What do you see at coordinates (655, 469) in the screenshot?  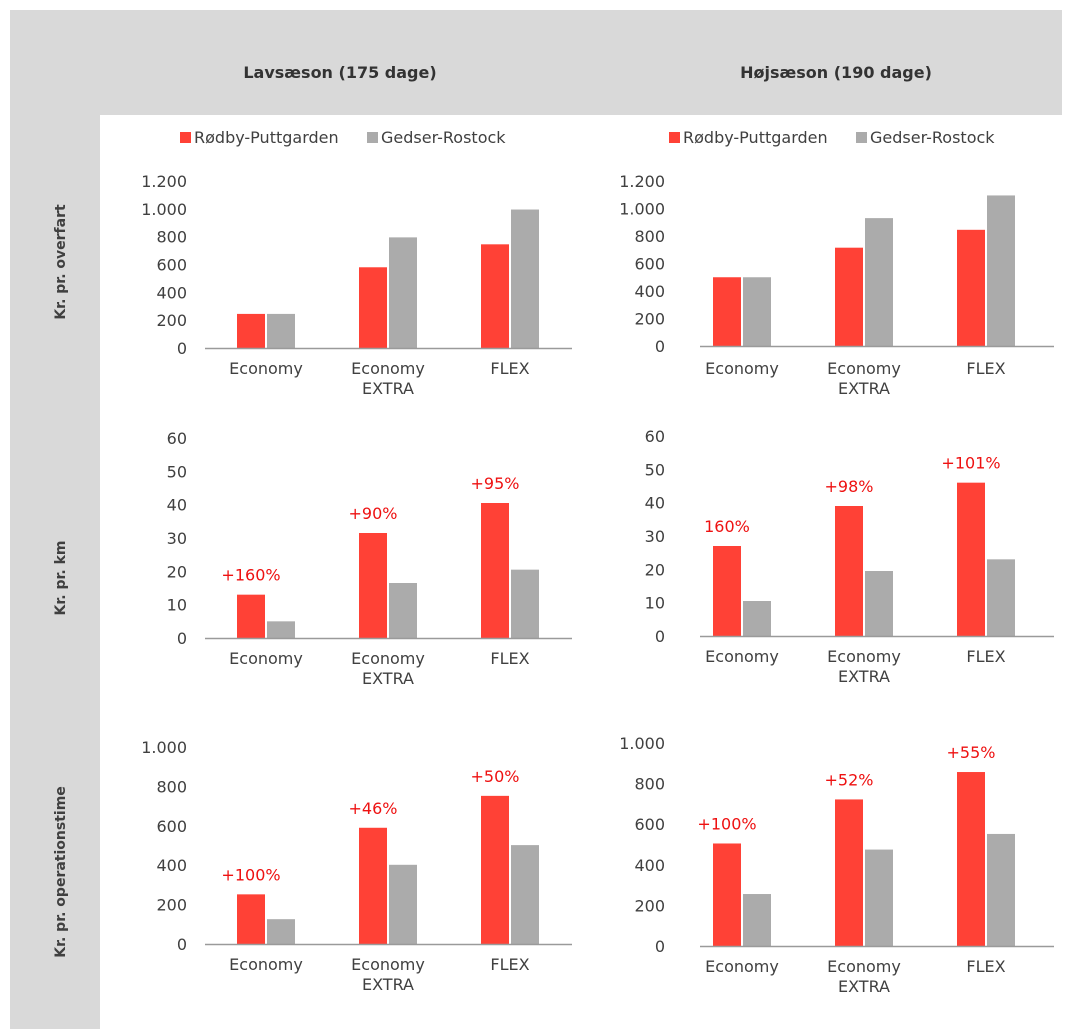 I see `y-tick-label: 50` at bounding box center [655, 469].